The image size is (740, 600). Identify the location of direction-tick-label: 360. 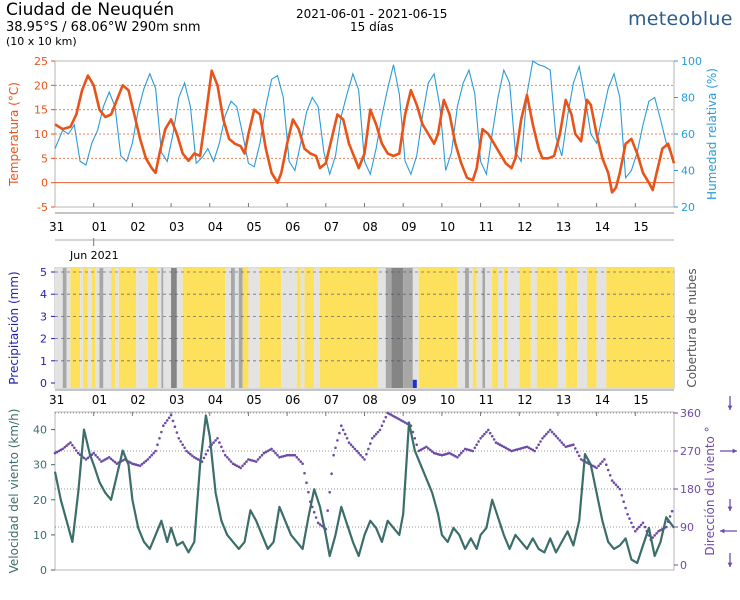
(690, 413).